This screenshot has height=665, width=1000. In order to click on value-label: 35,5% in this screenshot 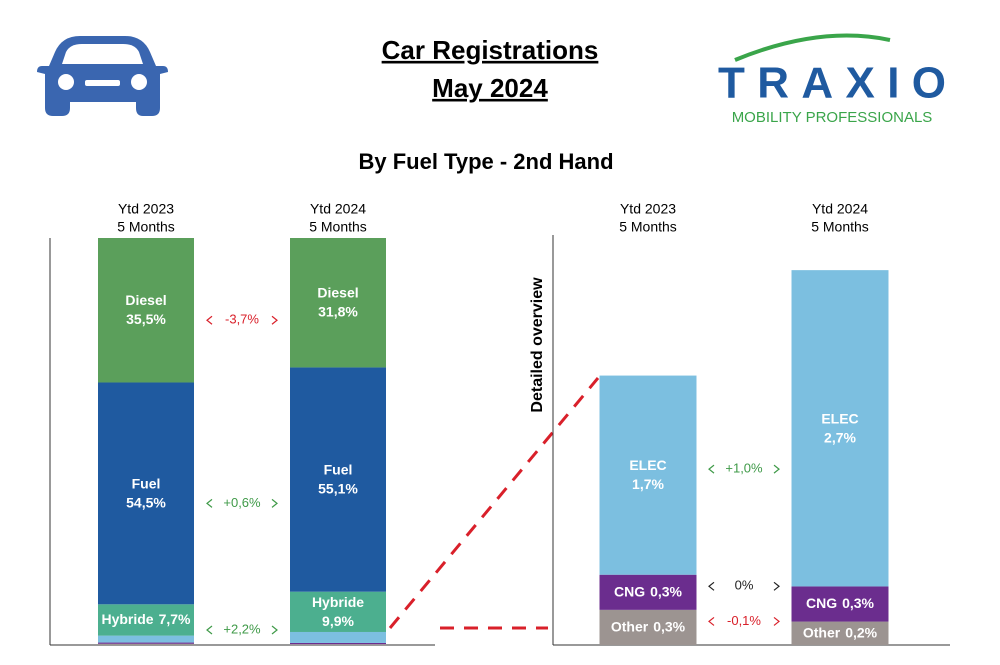, I will do `click(146, 319)`.